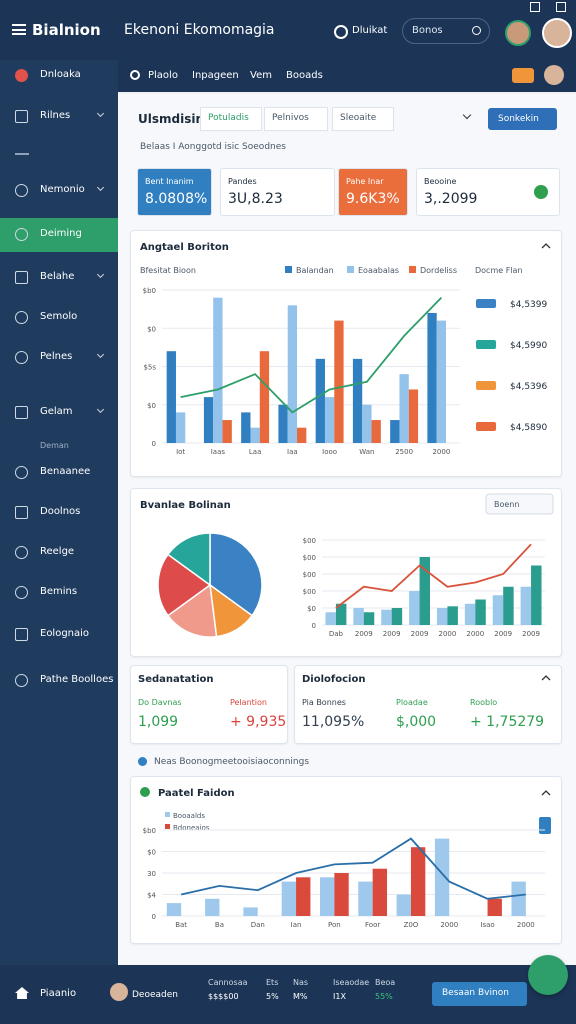  I want to click on window-max, so click(535, 7).